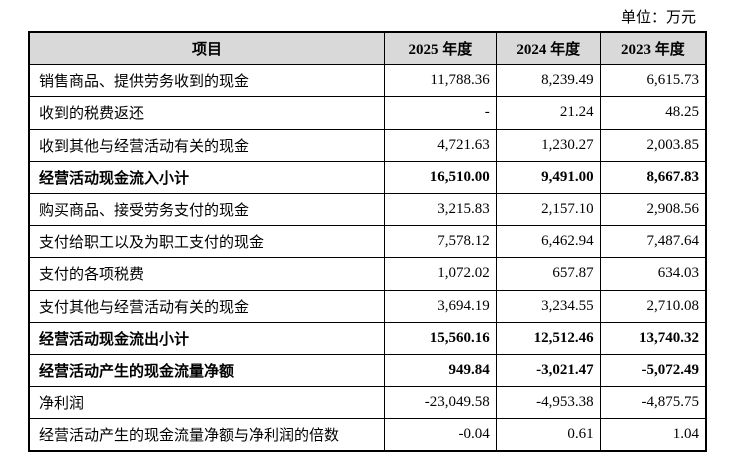 The image size is (732, 462). I want to click on row-label: 经营活动现金流出小计, so click(206, 338).